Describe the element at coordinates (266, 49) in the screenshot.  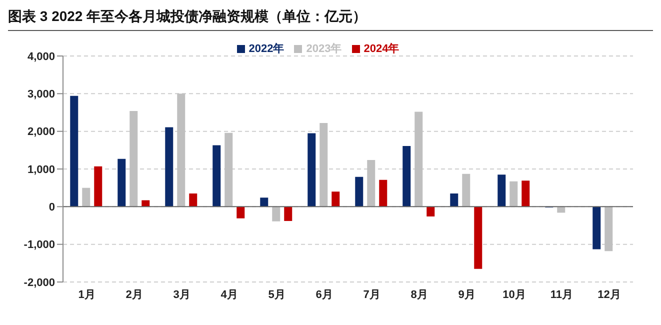
I see `legend-label: 2022年` at that location.